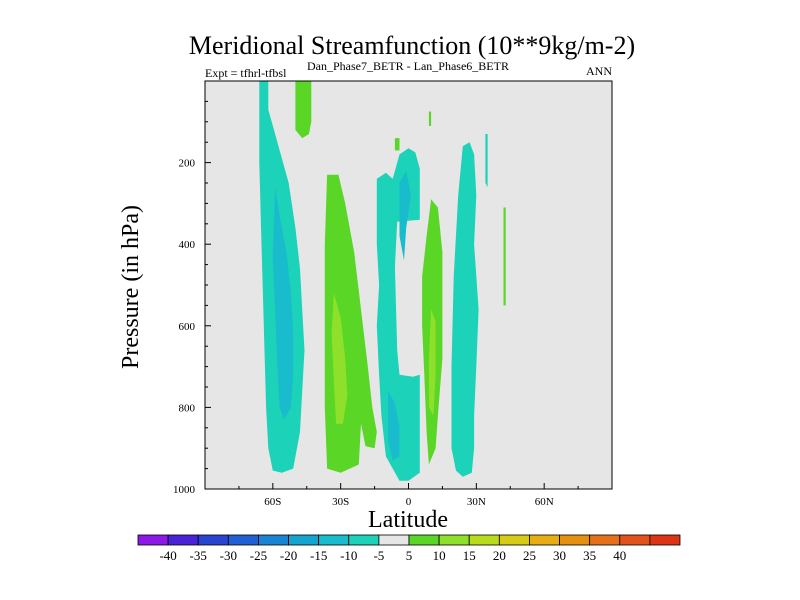 This screenshot has width=800, height=600. What do you see at coordinates (409, 555) in the screenshot?
I see `colorbar-label: 5` at bounding box center [409, 555].